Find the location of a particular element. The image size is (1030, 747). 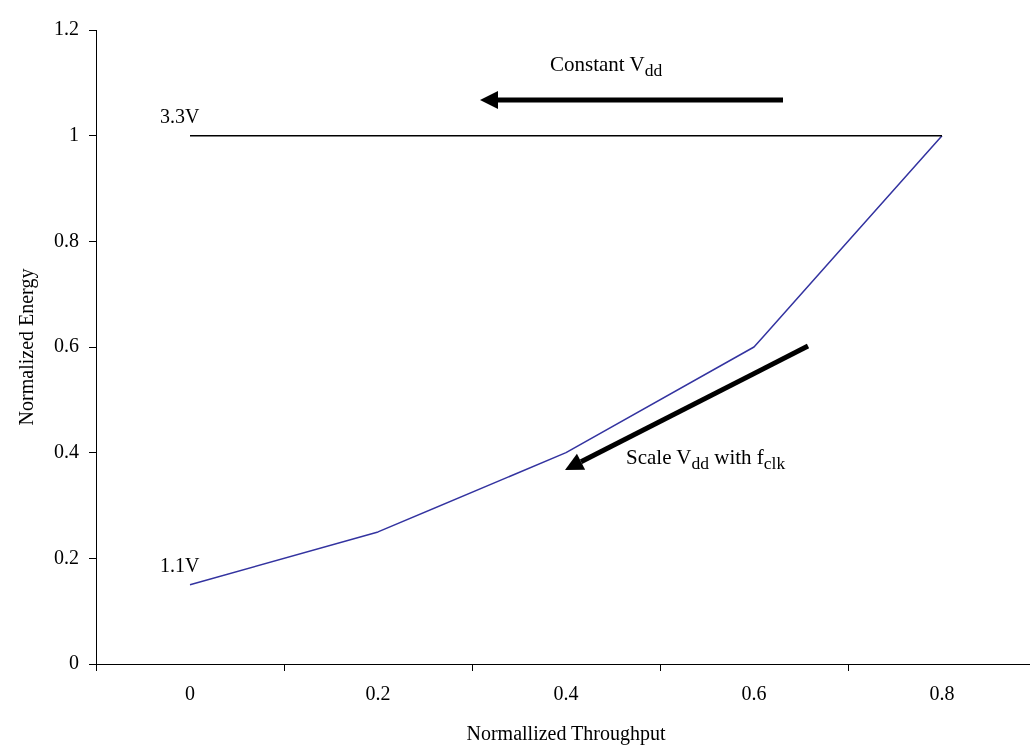

y-tick-label: 0 is located at coordinates (74, 662).